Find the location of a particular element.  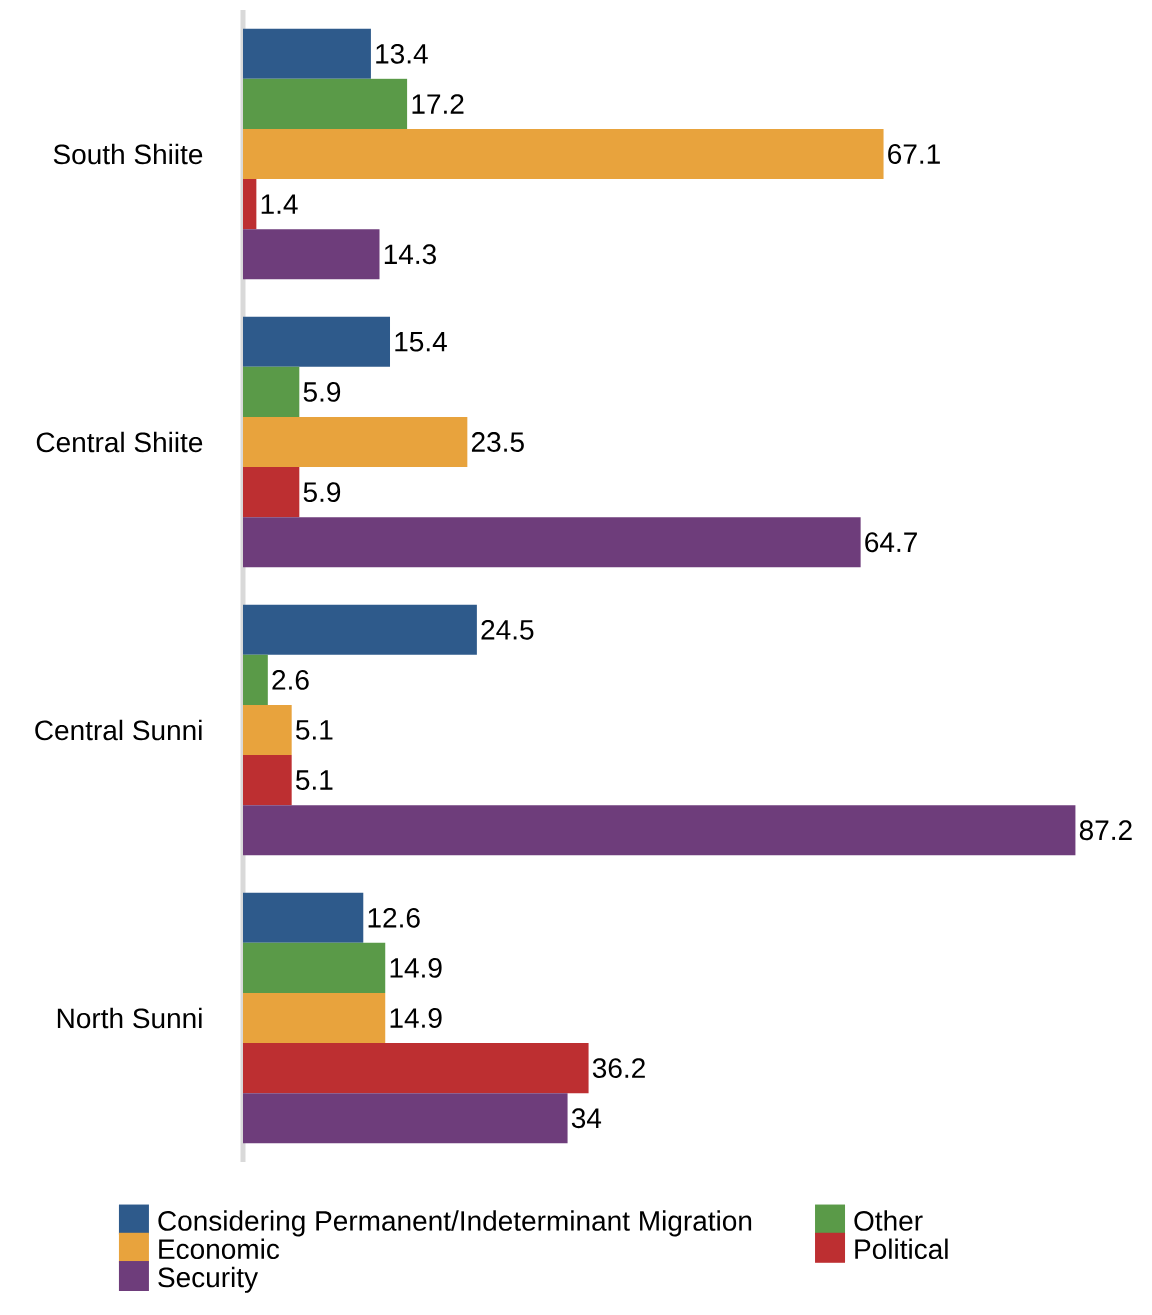

data-label: 87.2 is located at coordinates (1105, 830).